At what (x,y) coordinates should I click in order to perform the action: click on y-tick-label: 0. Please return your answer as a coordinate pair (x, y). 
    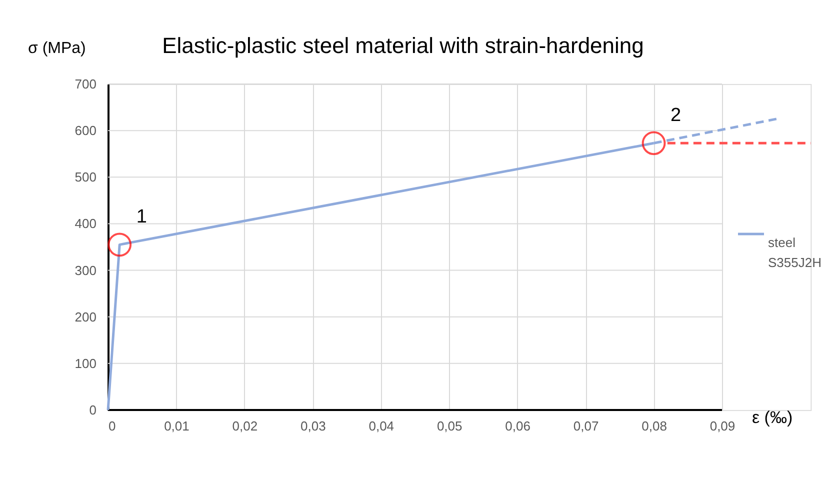
    Looking at the image, I should click on (92, 410).